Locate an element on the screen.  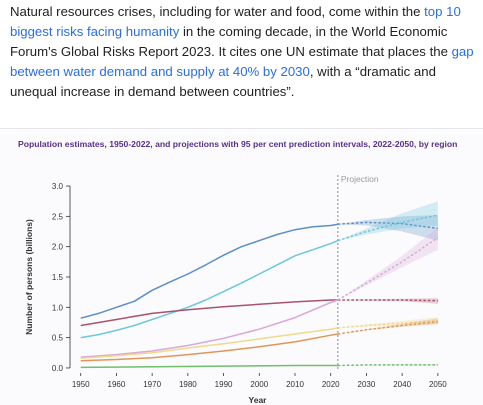
series-7-historical-line is located at coordinates (209, 366).